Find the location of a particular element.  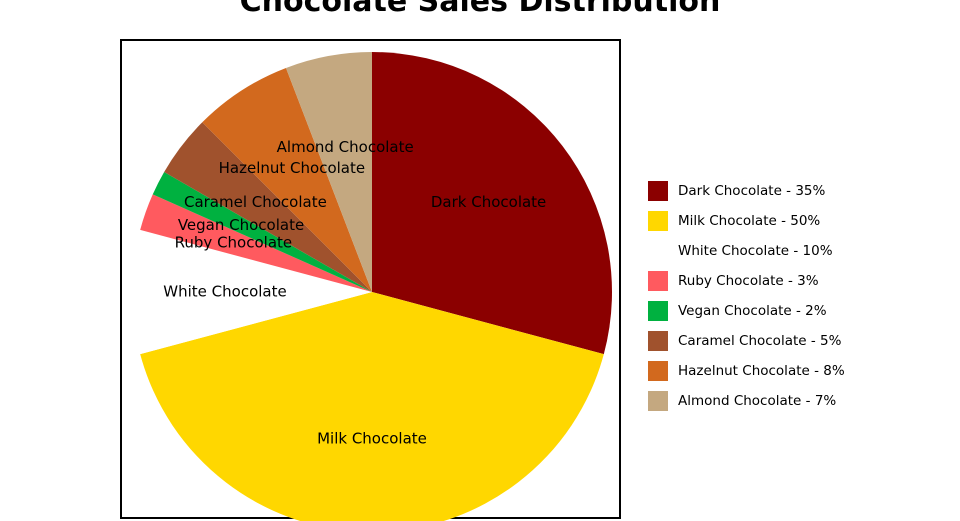

chart-title: Chocolate Sales Distribution is located at coordinates (480, 9).